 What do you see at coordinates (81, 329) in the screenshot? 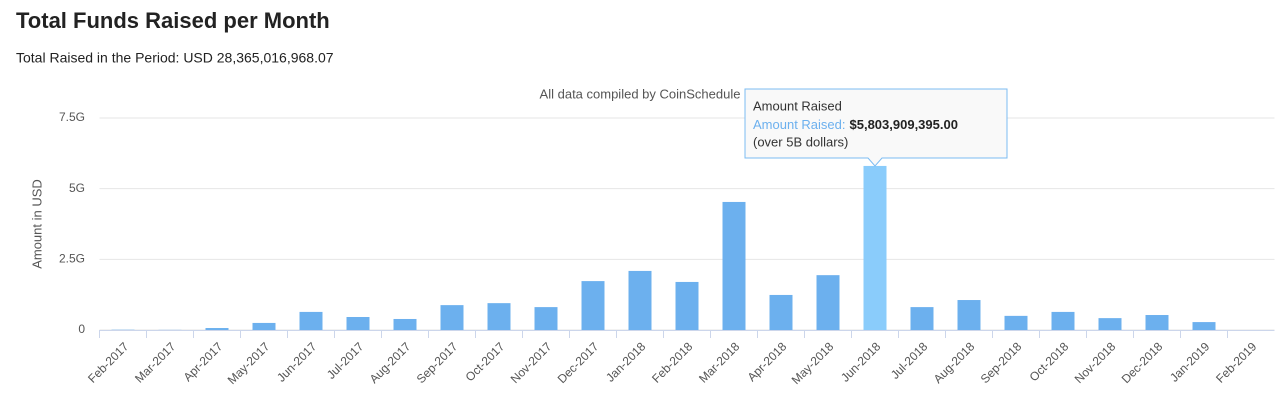
I see `y-tick-label: 0` at bounding box center [81, 329].